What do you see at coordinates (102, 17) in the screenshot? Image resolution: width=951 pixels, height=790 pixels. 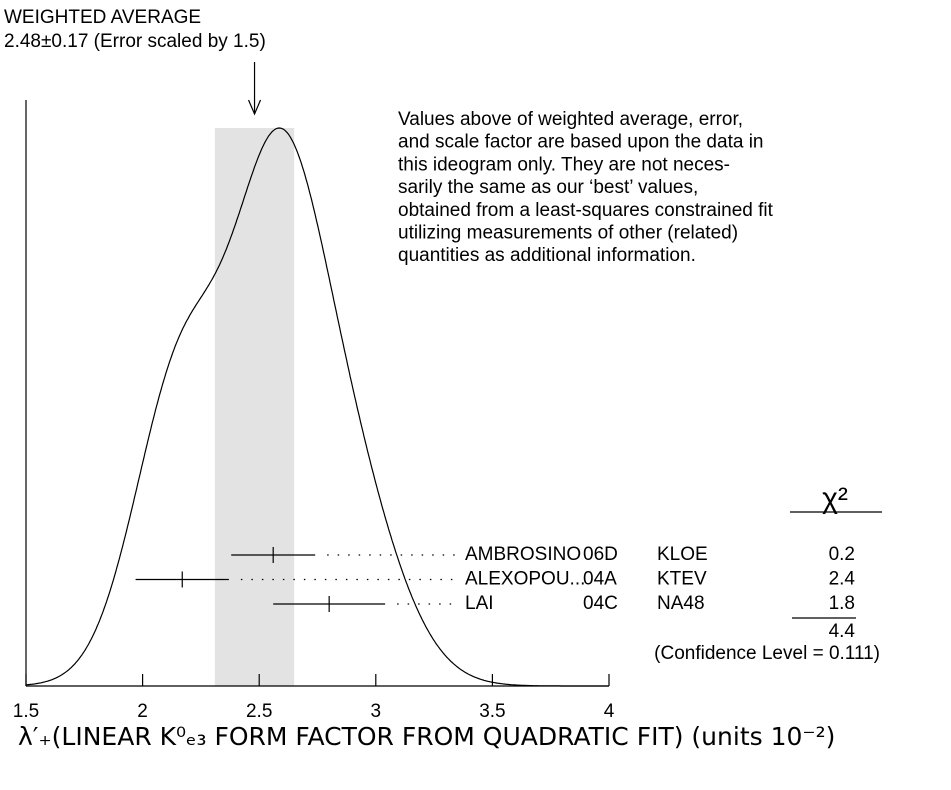 I see `average-label: WEIGHTED AVERAGE` at bounding box center [102, 17].